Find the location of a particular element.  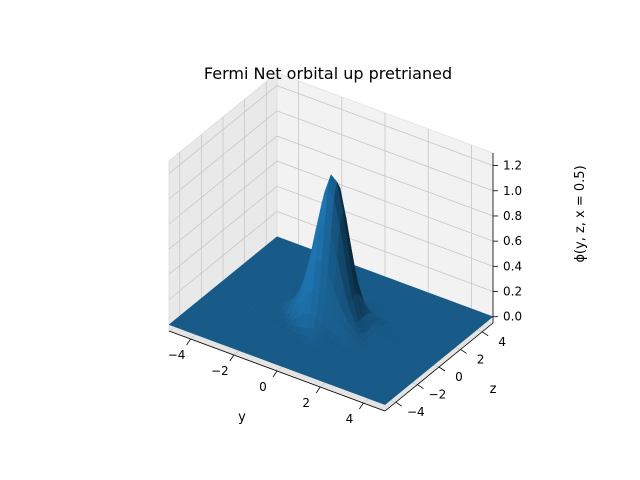

z-axis-label: ϕ(y, z, x = 0.5) is located at coordinates (580, 213).